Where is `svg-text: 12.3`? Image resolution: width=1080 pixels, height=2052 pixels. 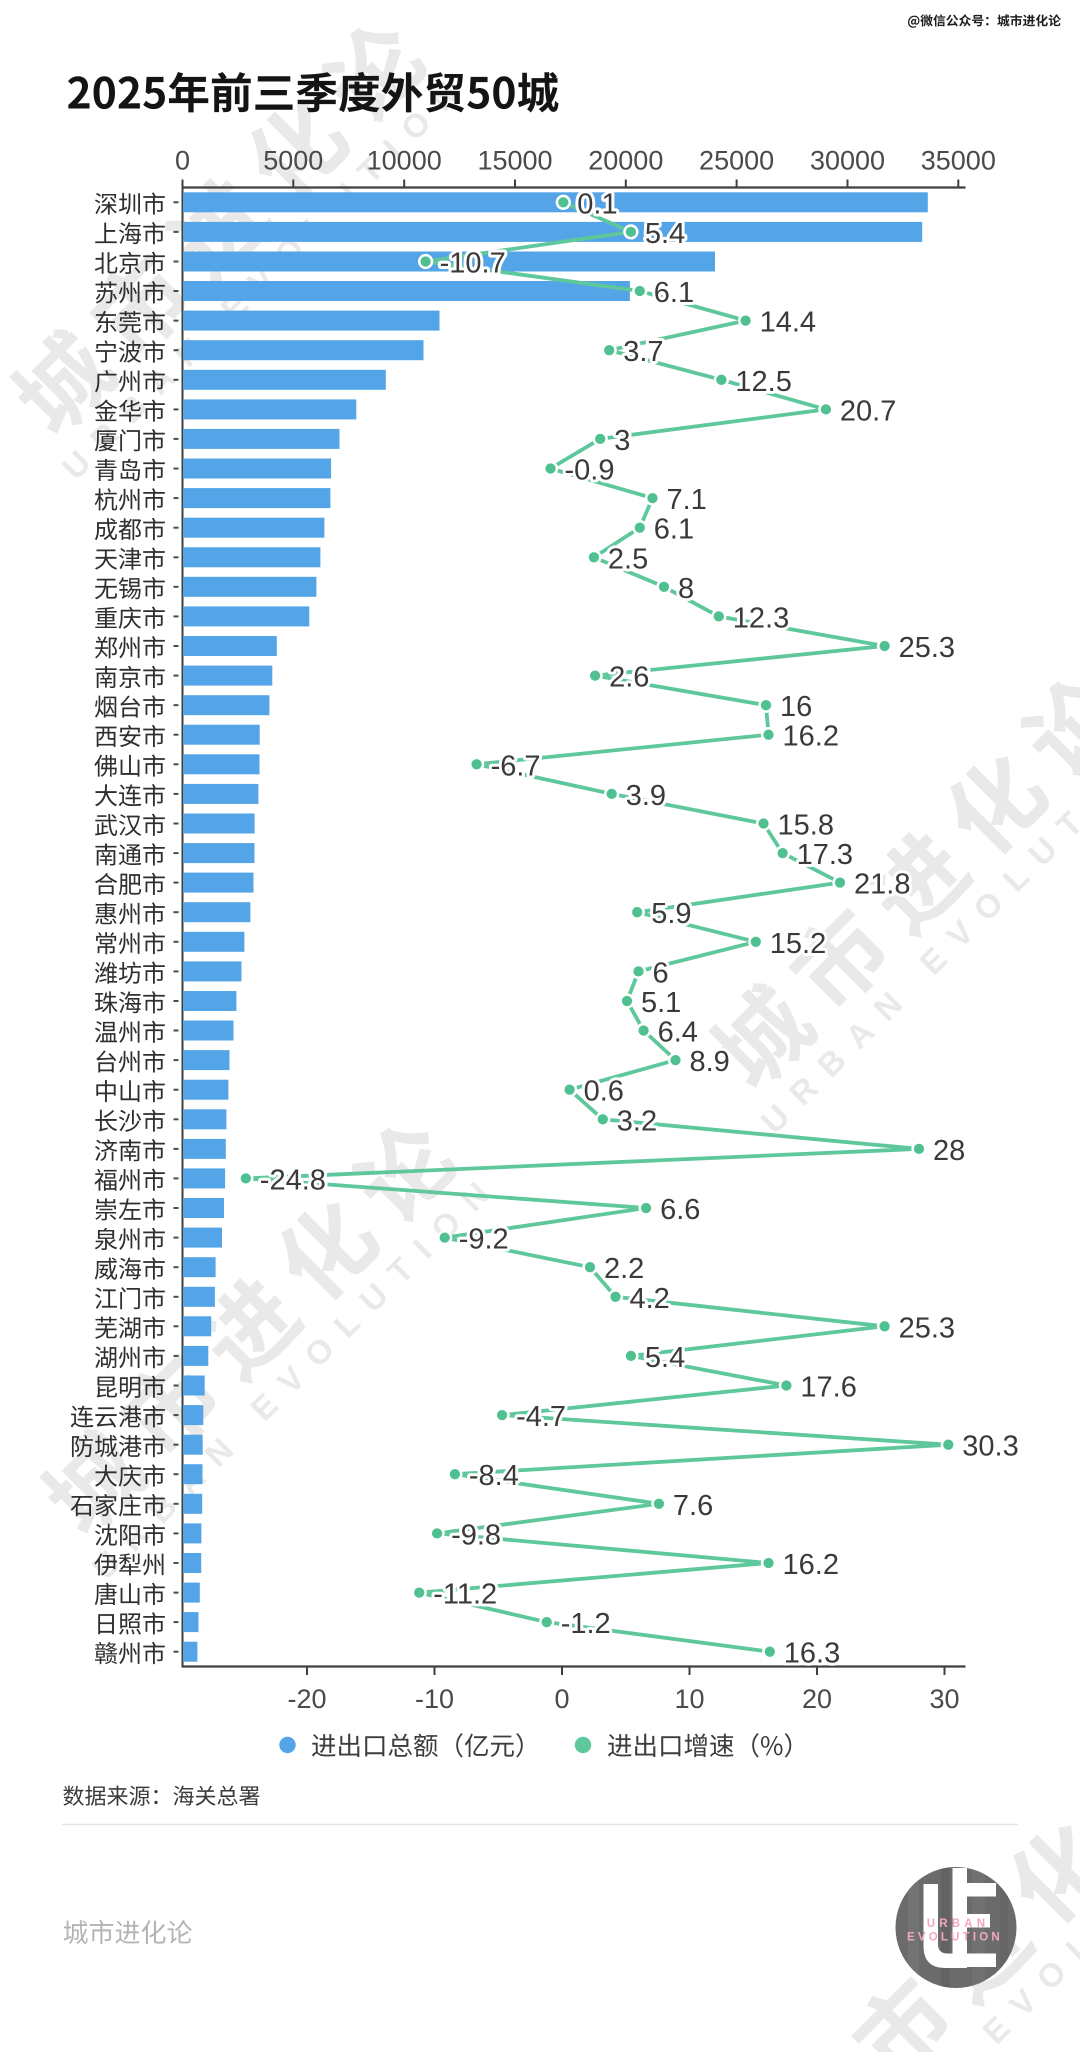
svg-text: 12.3 is located at coordinates (761, 618).